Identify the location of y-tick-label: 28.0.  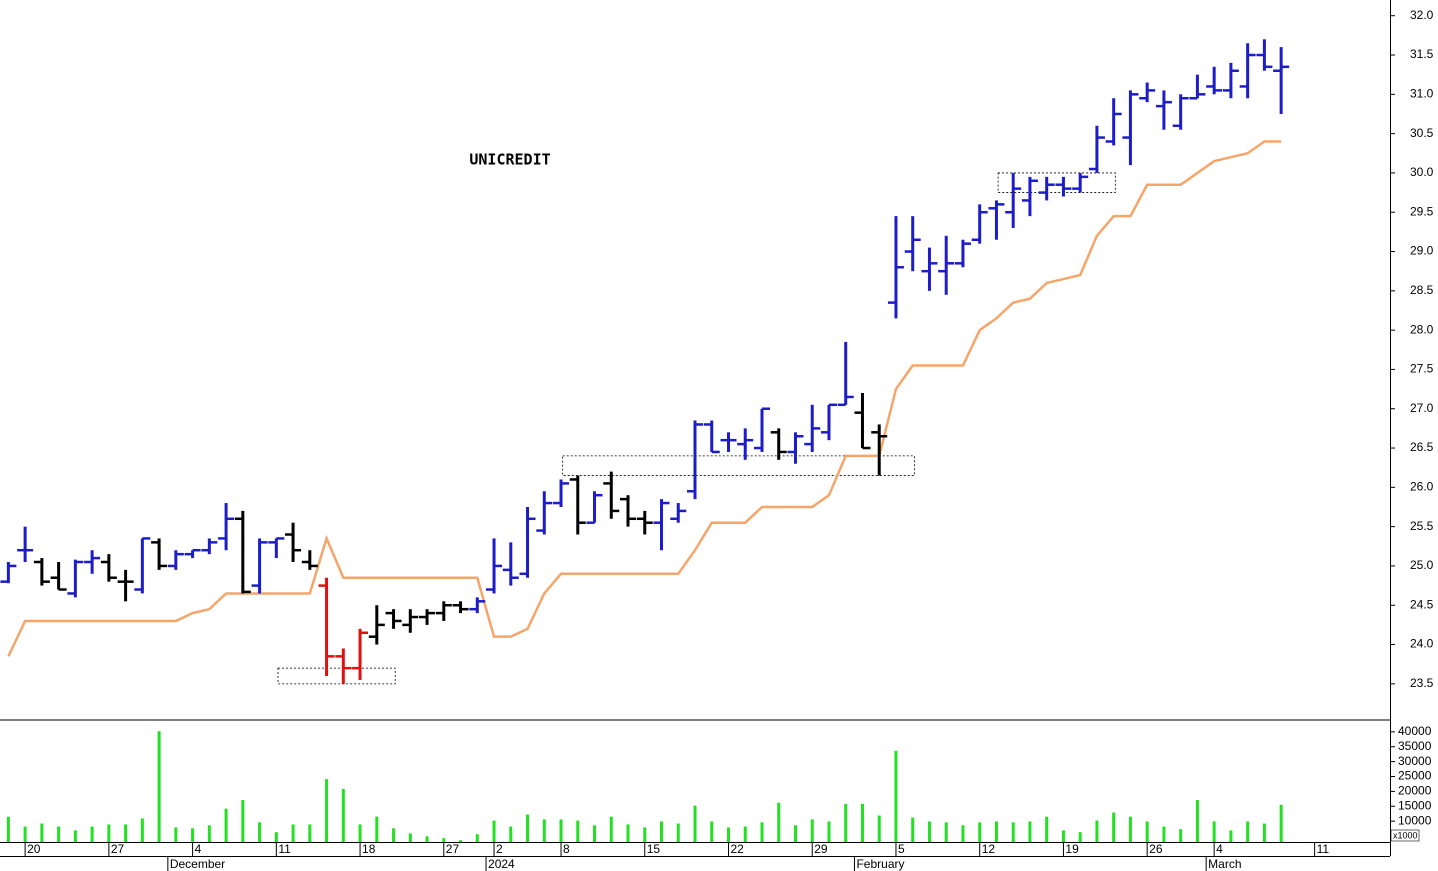
(1422, 329).